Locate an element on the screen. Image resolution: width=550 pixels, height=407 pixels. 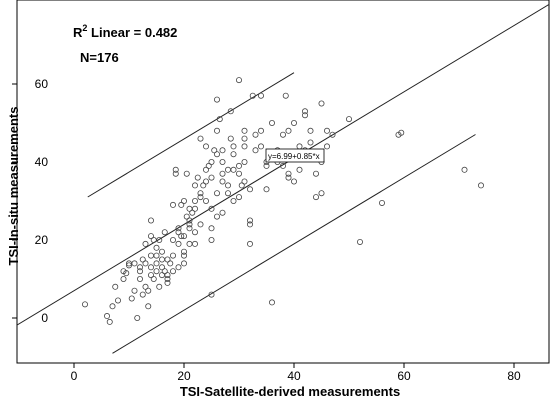
y-tick-label: 20 is located at coordinates (42, 240).